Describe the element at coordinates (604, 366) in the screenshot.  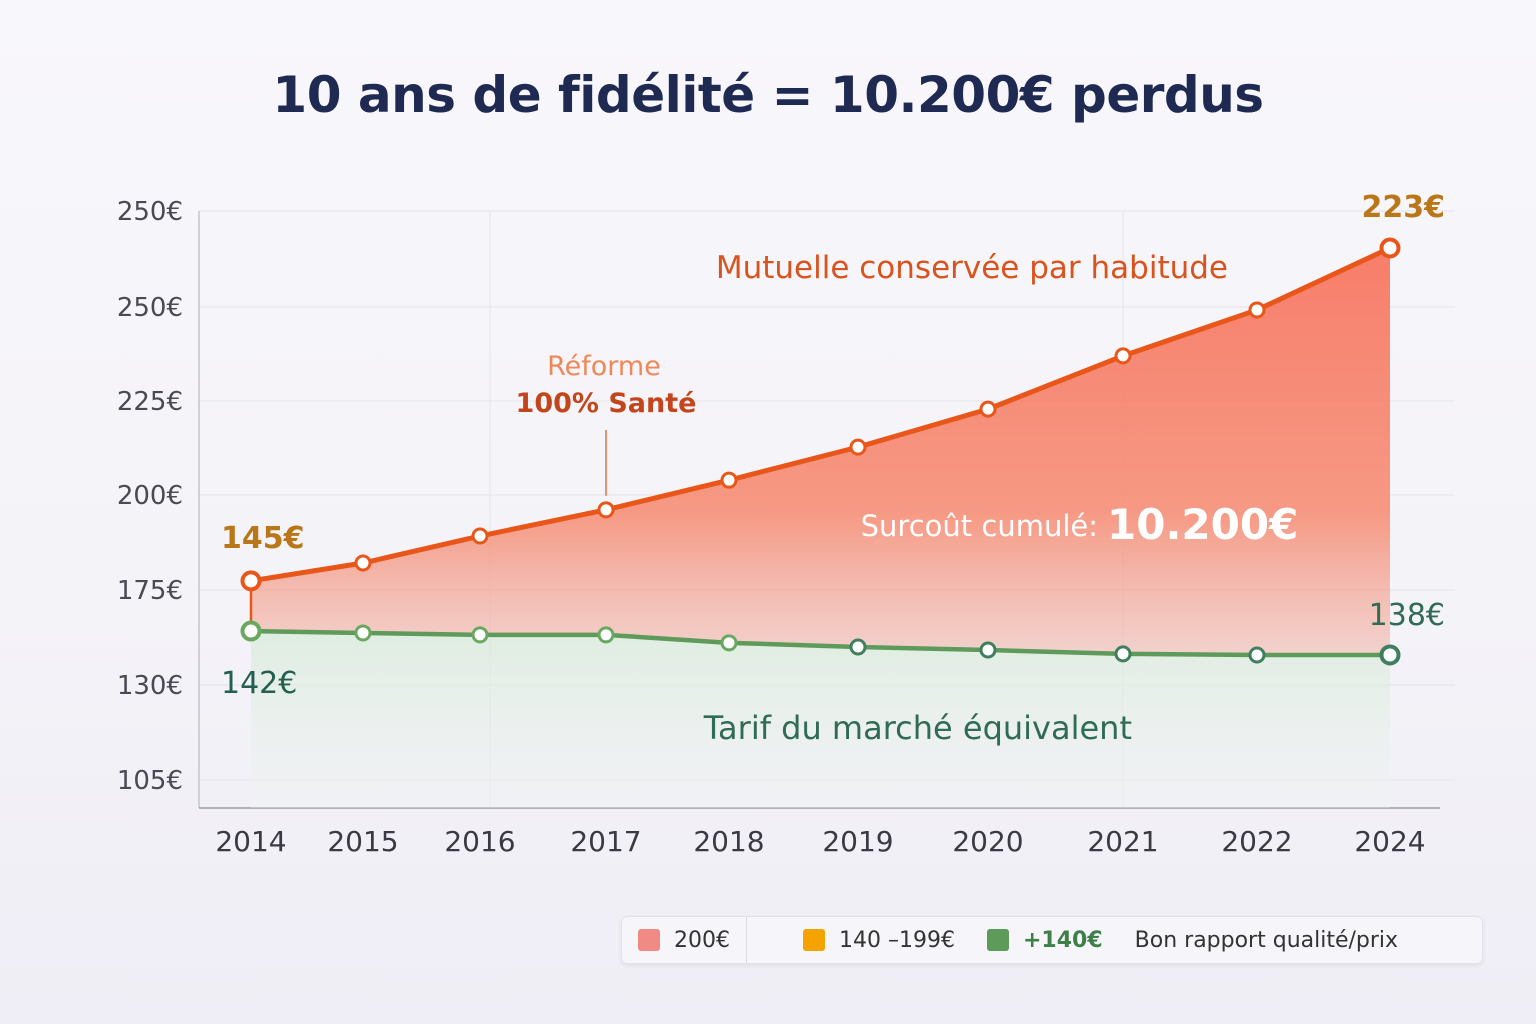
I see `annotation-reform: Réforme` at that location.